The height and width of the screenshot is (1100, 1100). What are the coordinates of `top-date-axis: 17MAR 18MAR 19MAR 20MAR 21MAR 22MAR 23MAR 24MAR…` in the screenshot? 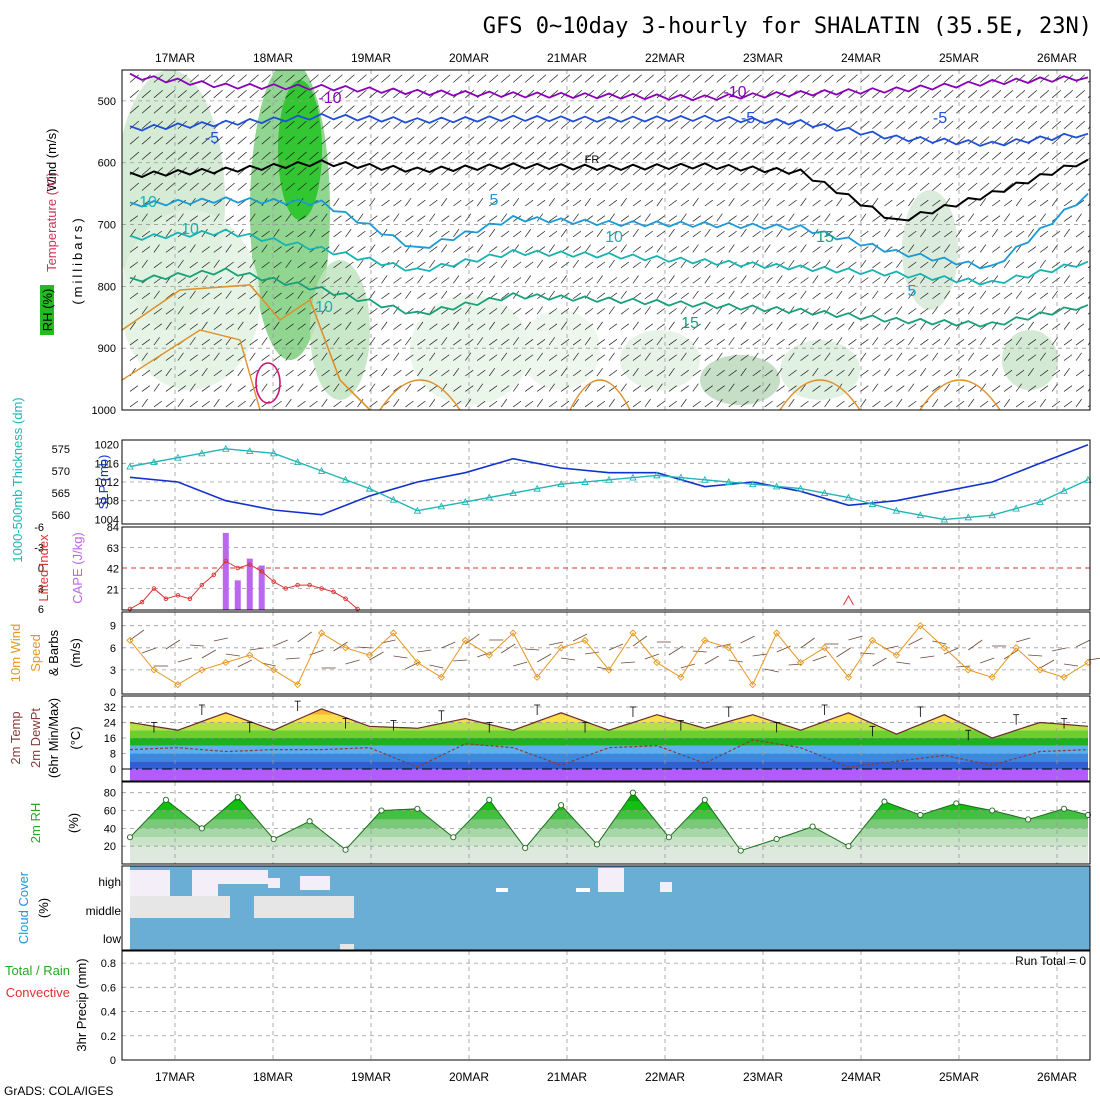 It's located at (616, 58).